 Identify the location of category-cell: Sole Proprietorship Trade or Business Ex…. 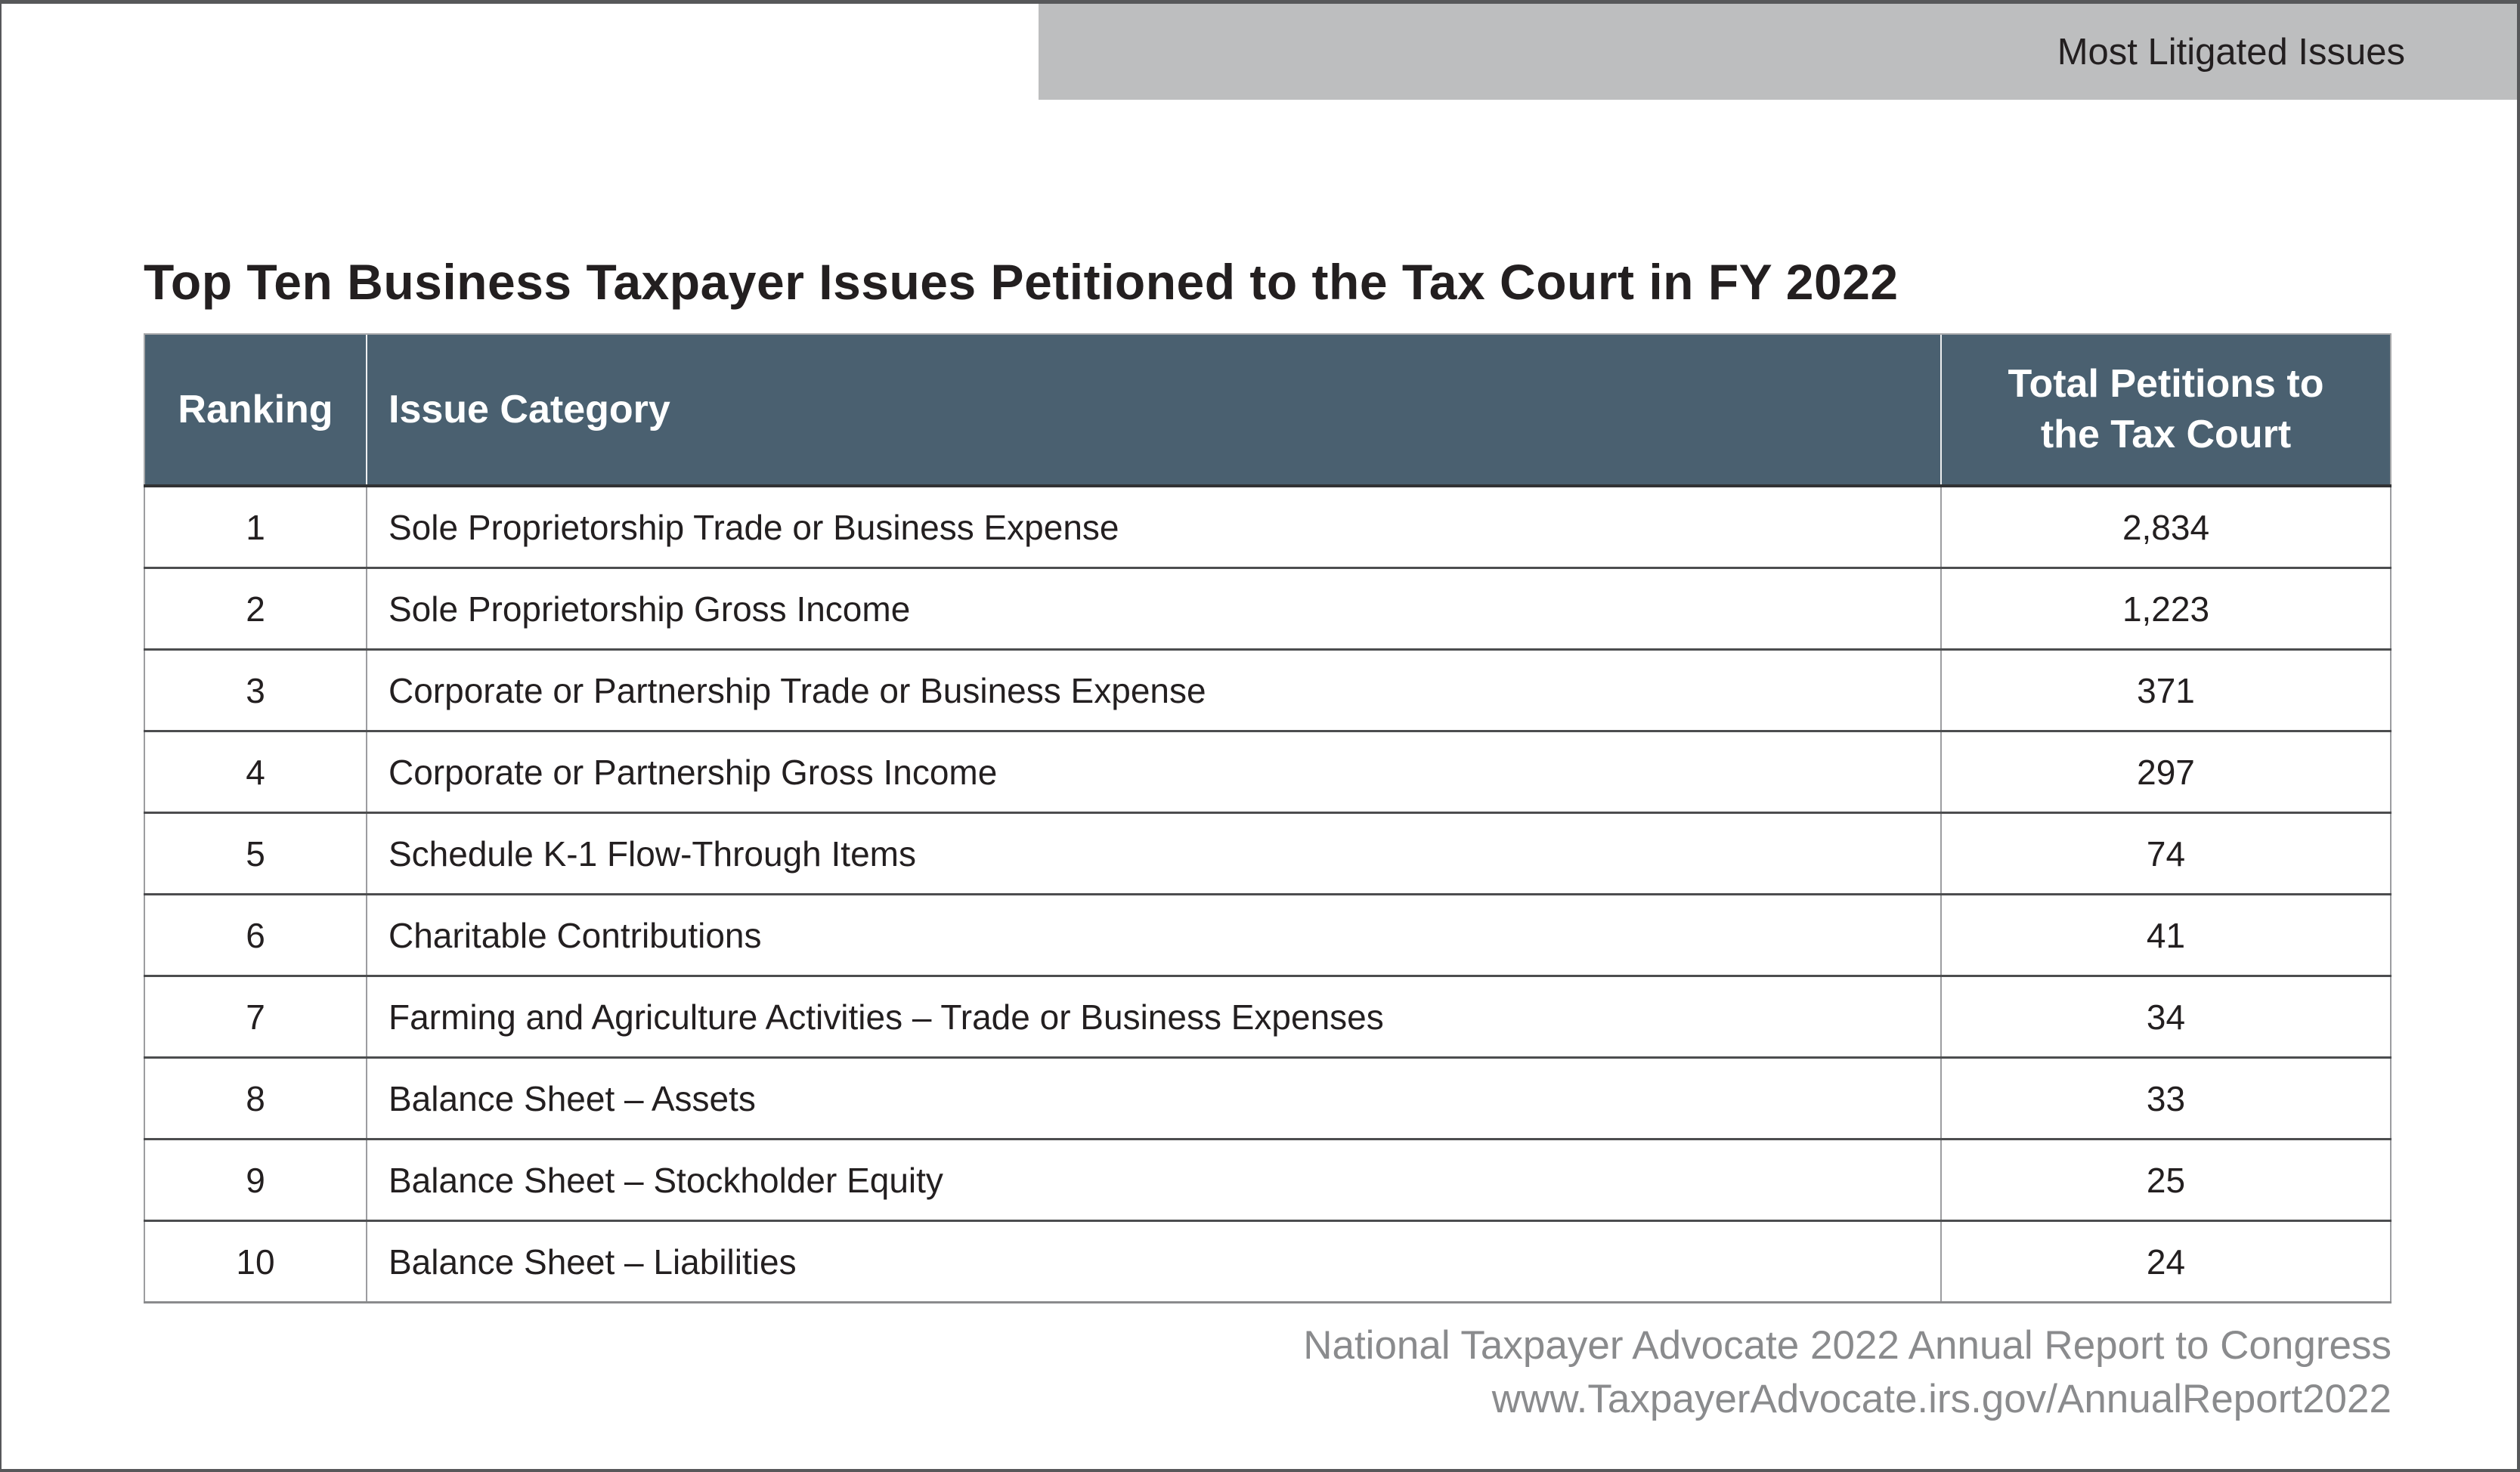
(1153, 527).